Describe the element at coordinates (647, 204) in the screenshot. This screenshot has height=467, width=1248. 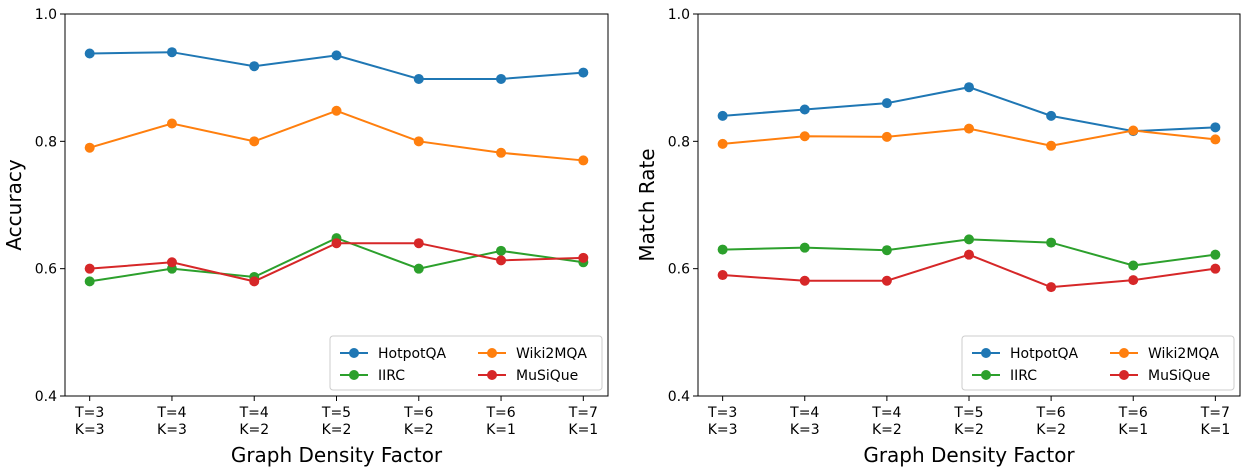
I see `y-axis-label: Match Rate` at that location.